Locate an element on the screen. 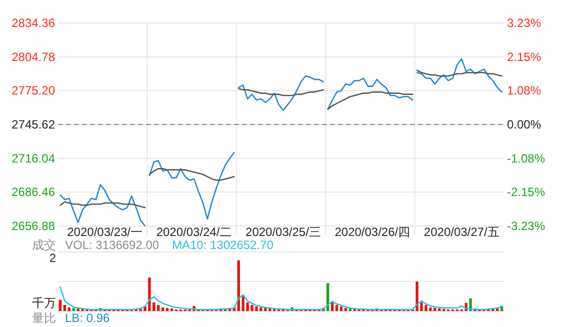  x-tick-label: 2020/03/26/四 is located at coordinates (372, 232).